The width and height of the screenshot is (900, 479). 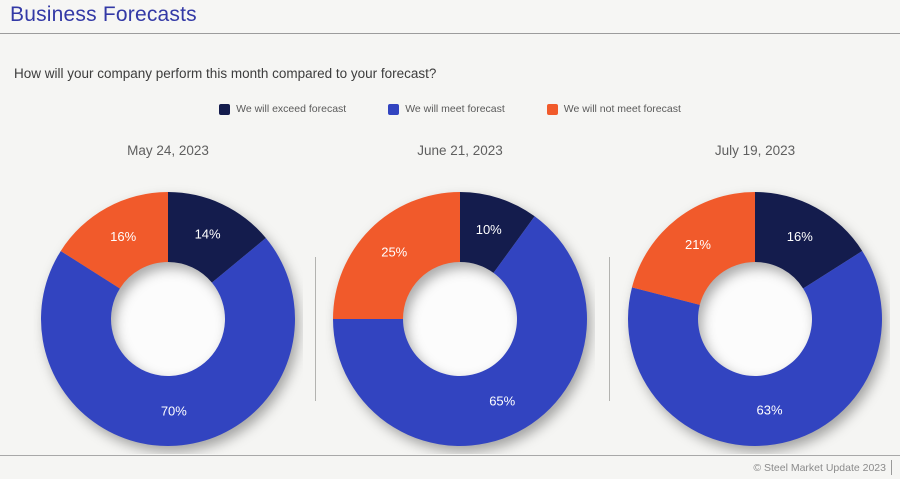 I want to click on header-bar: Business Forecasts, so click(x=450, y=17).